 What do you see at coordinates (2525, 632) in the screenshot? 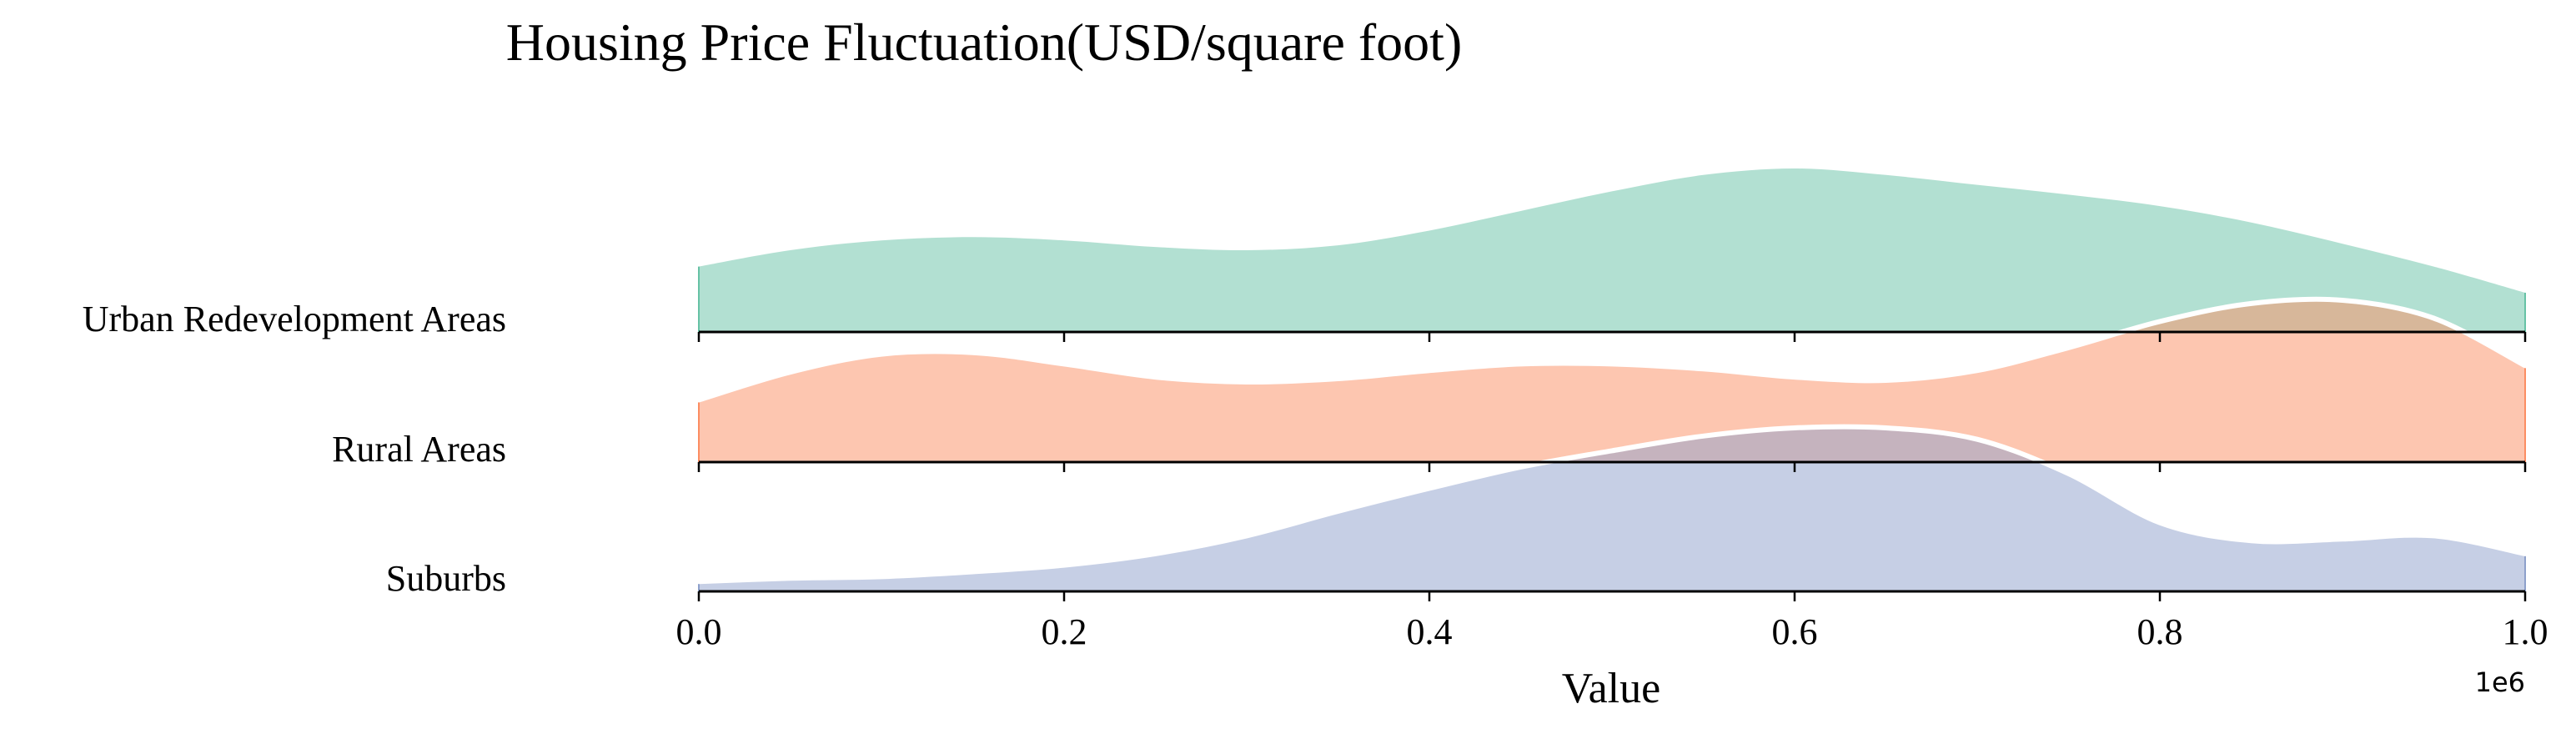
I see `x-tick-label-5: 1.0` at bounding box center [2525, 632].